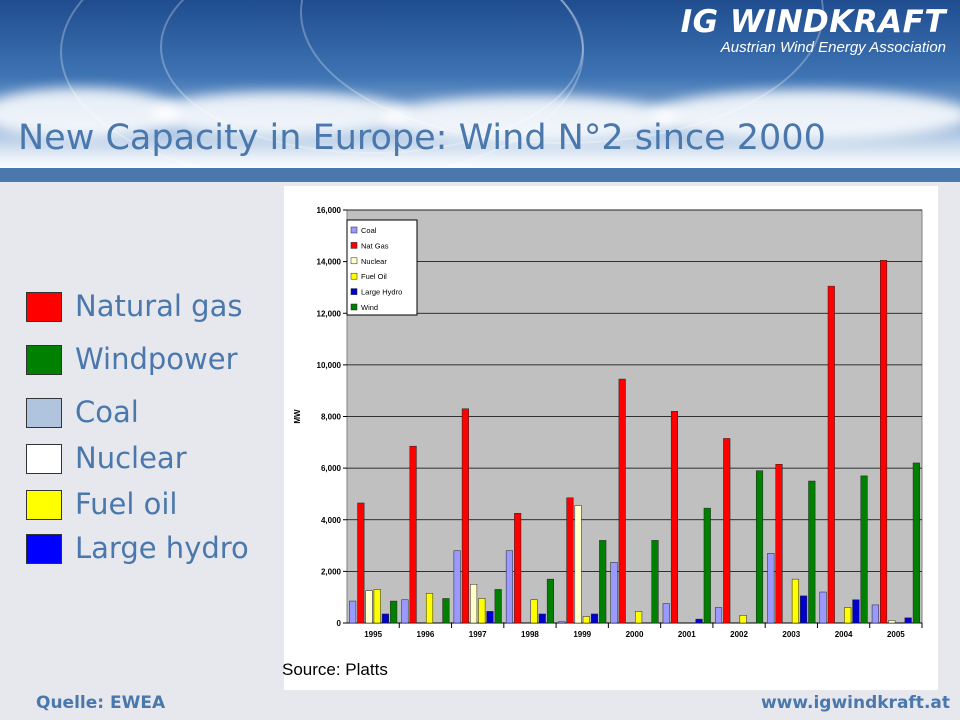 Image resolution: width=960 pixels, height=720 pixels. Describe the element at coordinates (916, 543) in the screenshot. I see `bar-wind-2005` at that location.